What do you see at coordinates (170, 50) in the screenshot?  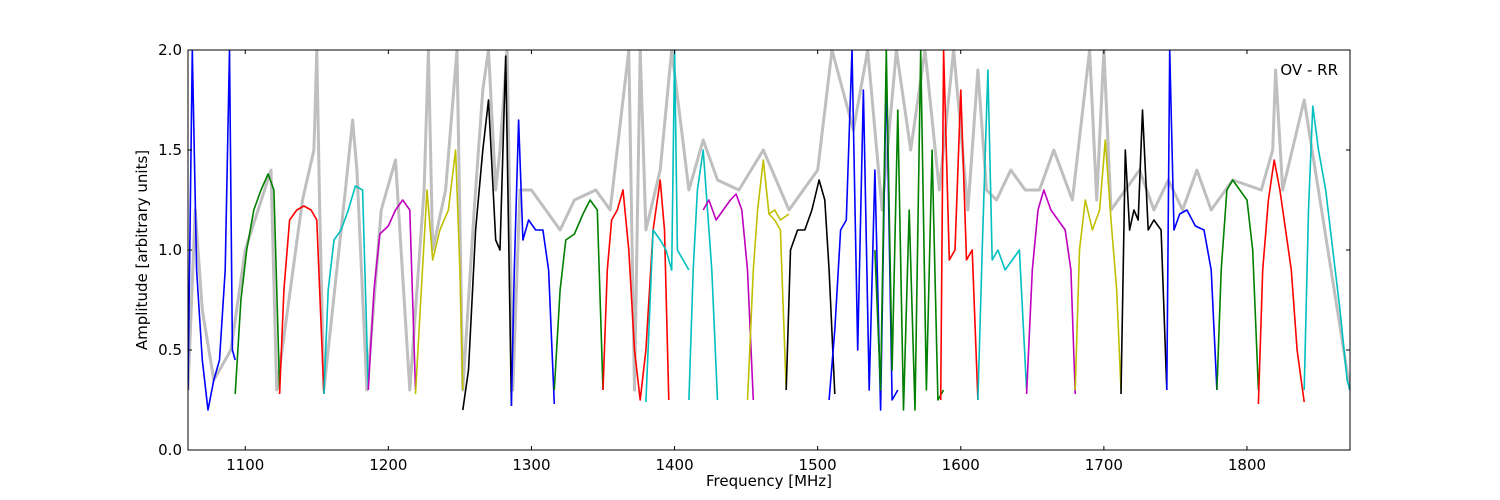 I see `y-tick-label: 2.0` at bounding box center [170, 50].